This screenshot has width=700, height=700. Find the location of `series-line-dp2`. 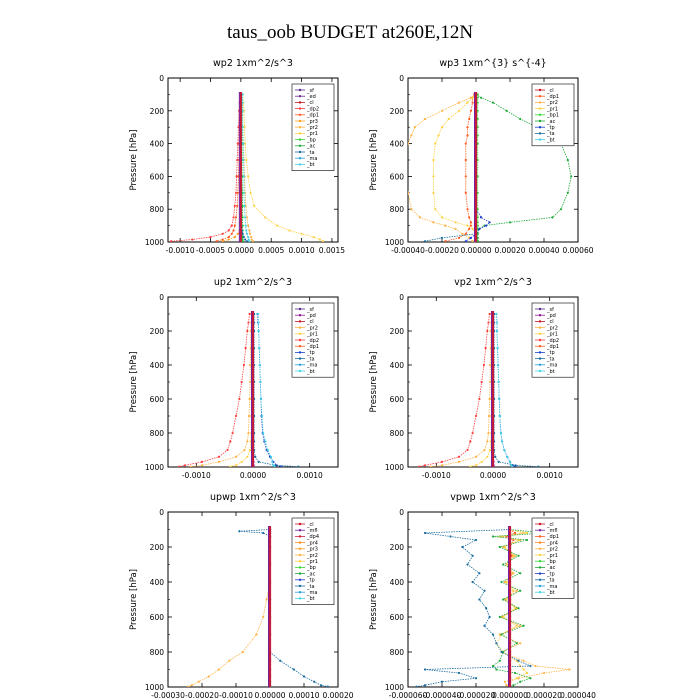

series-line-dp2 is located at coordinates (454, 390).